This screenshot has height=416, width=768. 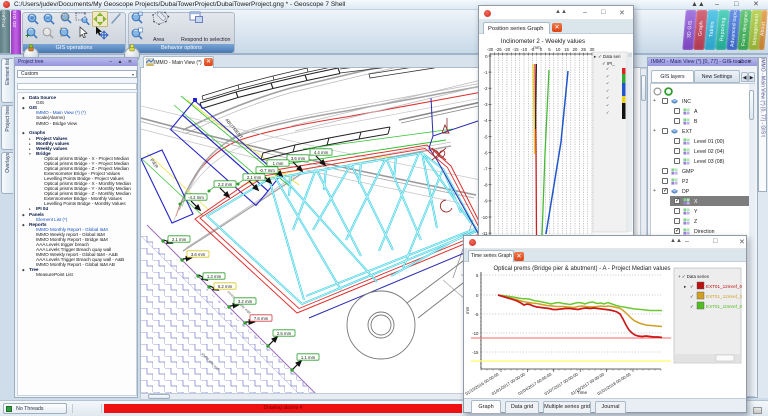 What do you see at coordinates (507, 49) in the screenshot?
I see `svg-text: -20` at bounding box center [507, 49].